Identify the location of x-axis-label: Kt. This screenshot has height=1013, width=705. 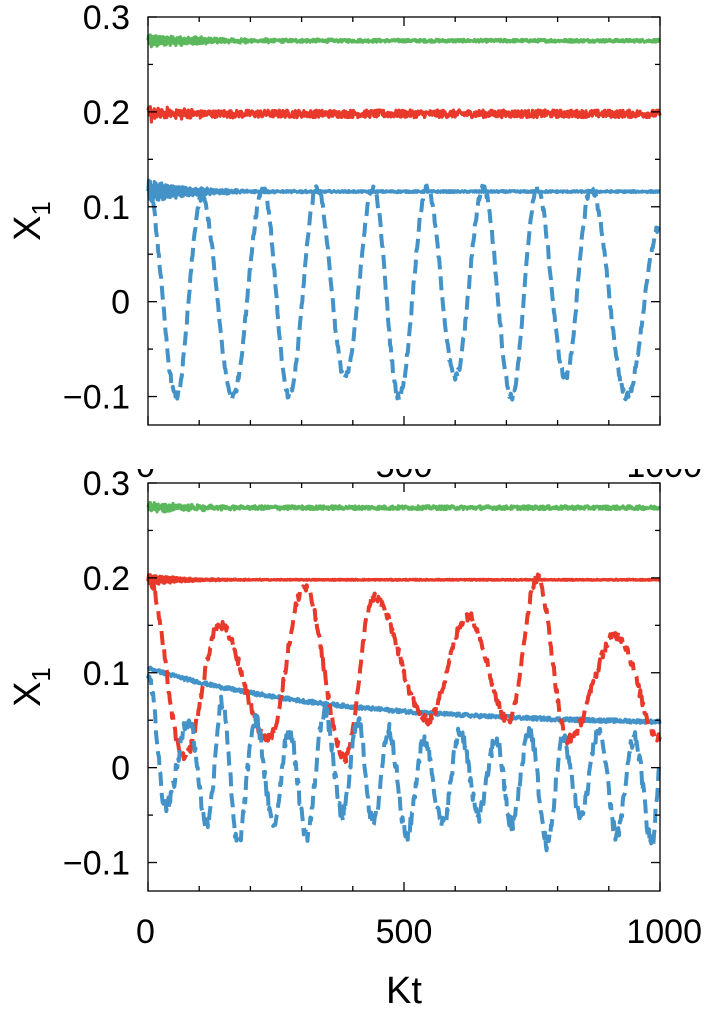
(404, 991).